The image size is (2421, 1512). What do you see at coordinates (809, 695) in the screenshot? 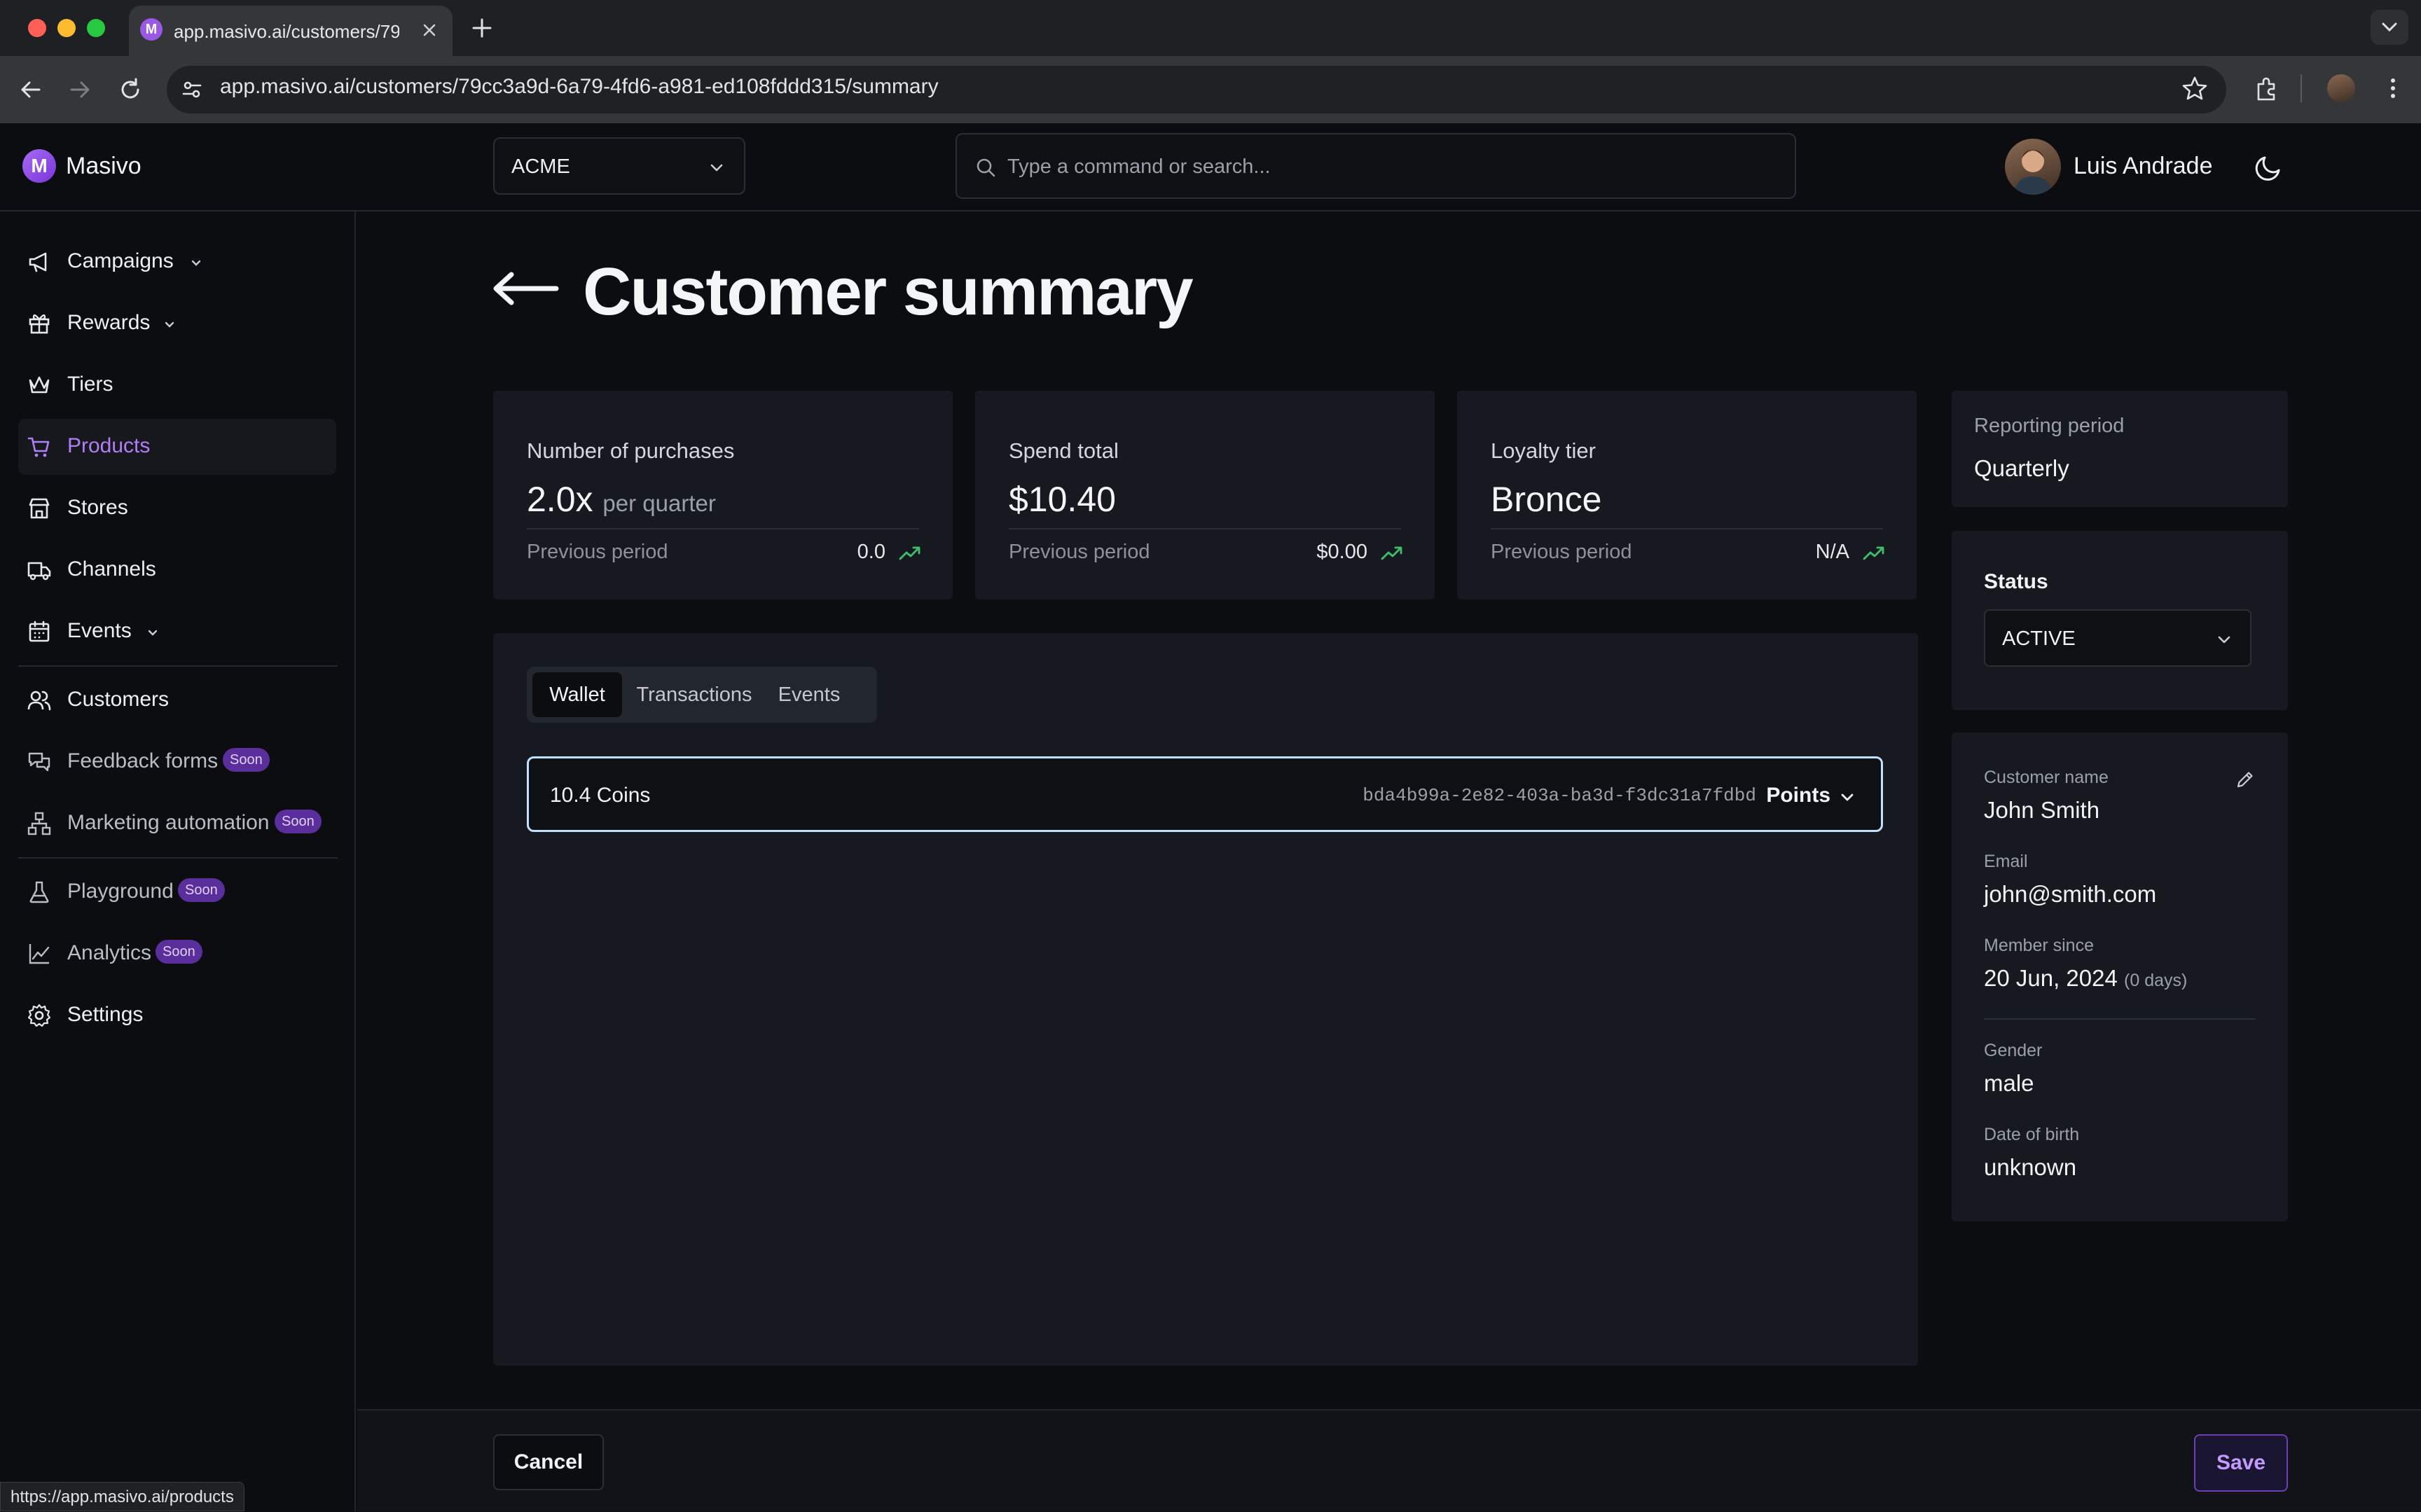
I see `tab-events: Events` at bounding box center [809, 695].